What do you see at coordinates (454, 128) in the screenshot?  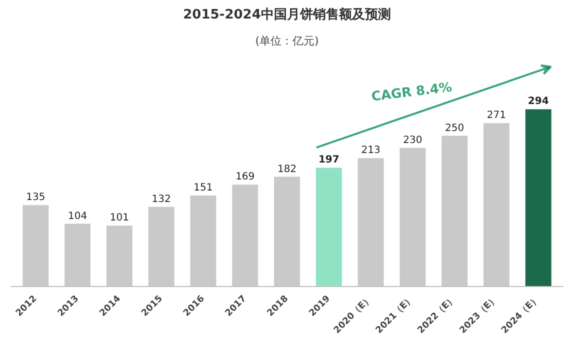 I see `data-label: 250` at bounding box center [454, 128].